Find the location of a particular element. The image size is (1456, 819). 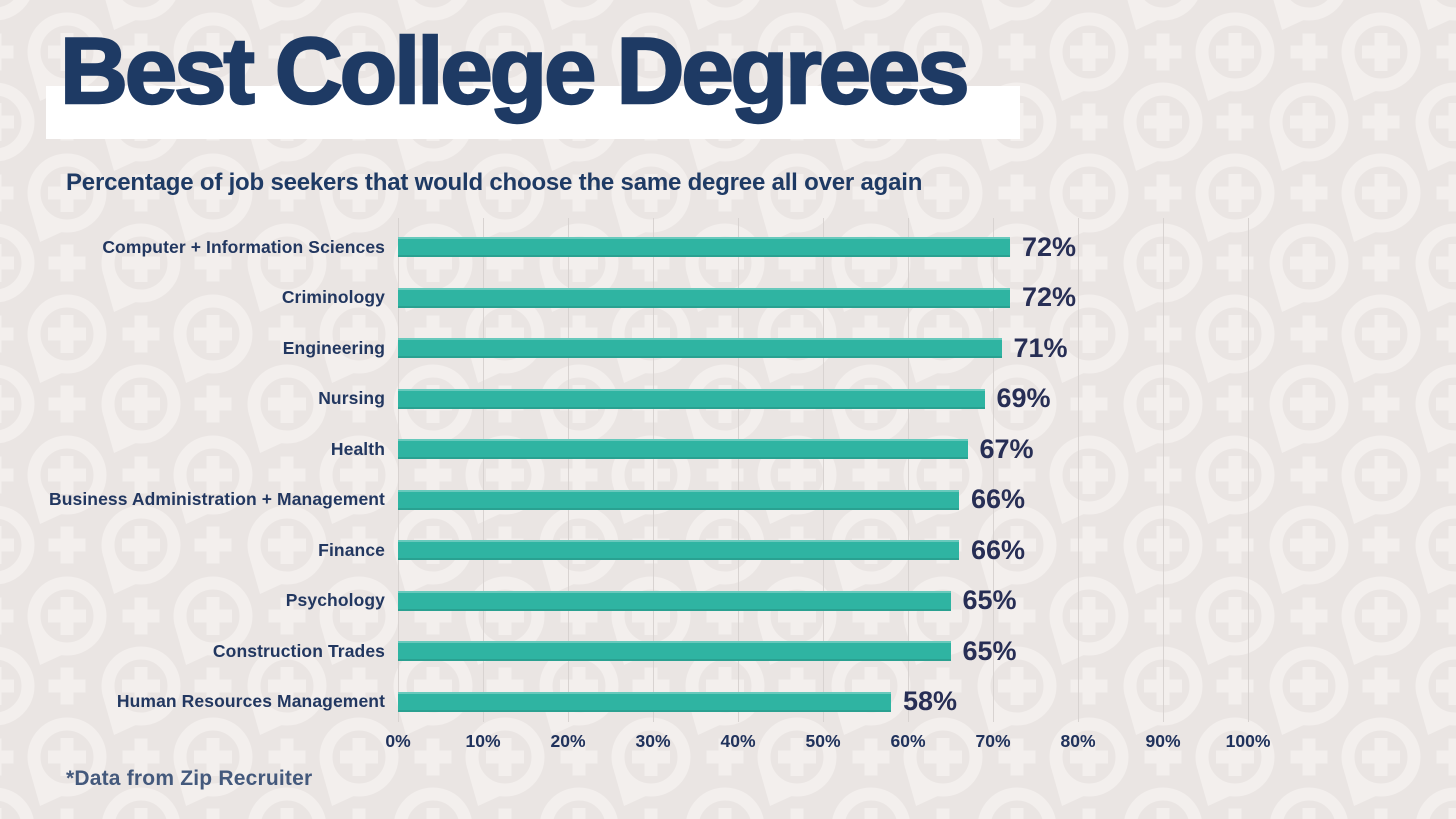

value-label: 58% is located at coordinates (930, 701).